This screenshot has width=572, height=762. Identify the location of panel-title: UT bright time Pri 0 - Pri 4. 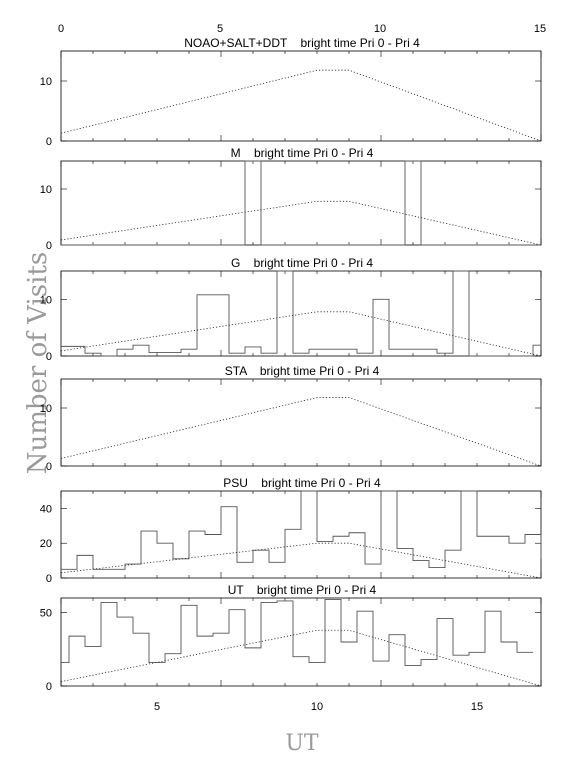
(302, 590).